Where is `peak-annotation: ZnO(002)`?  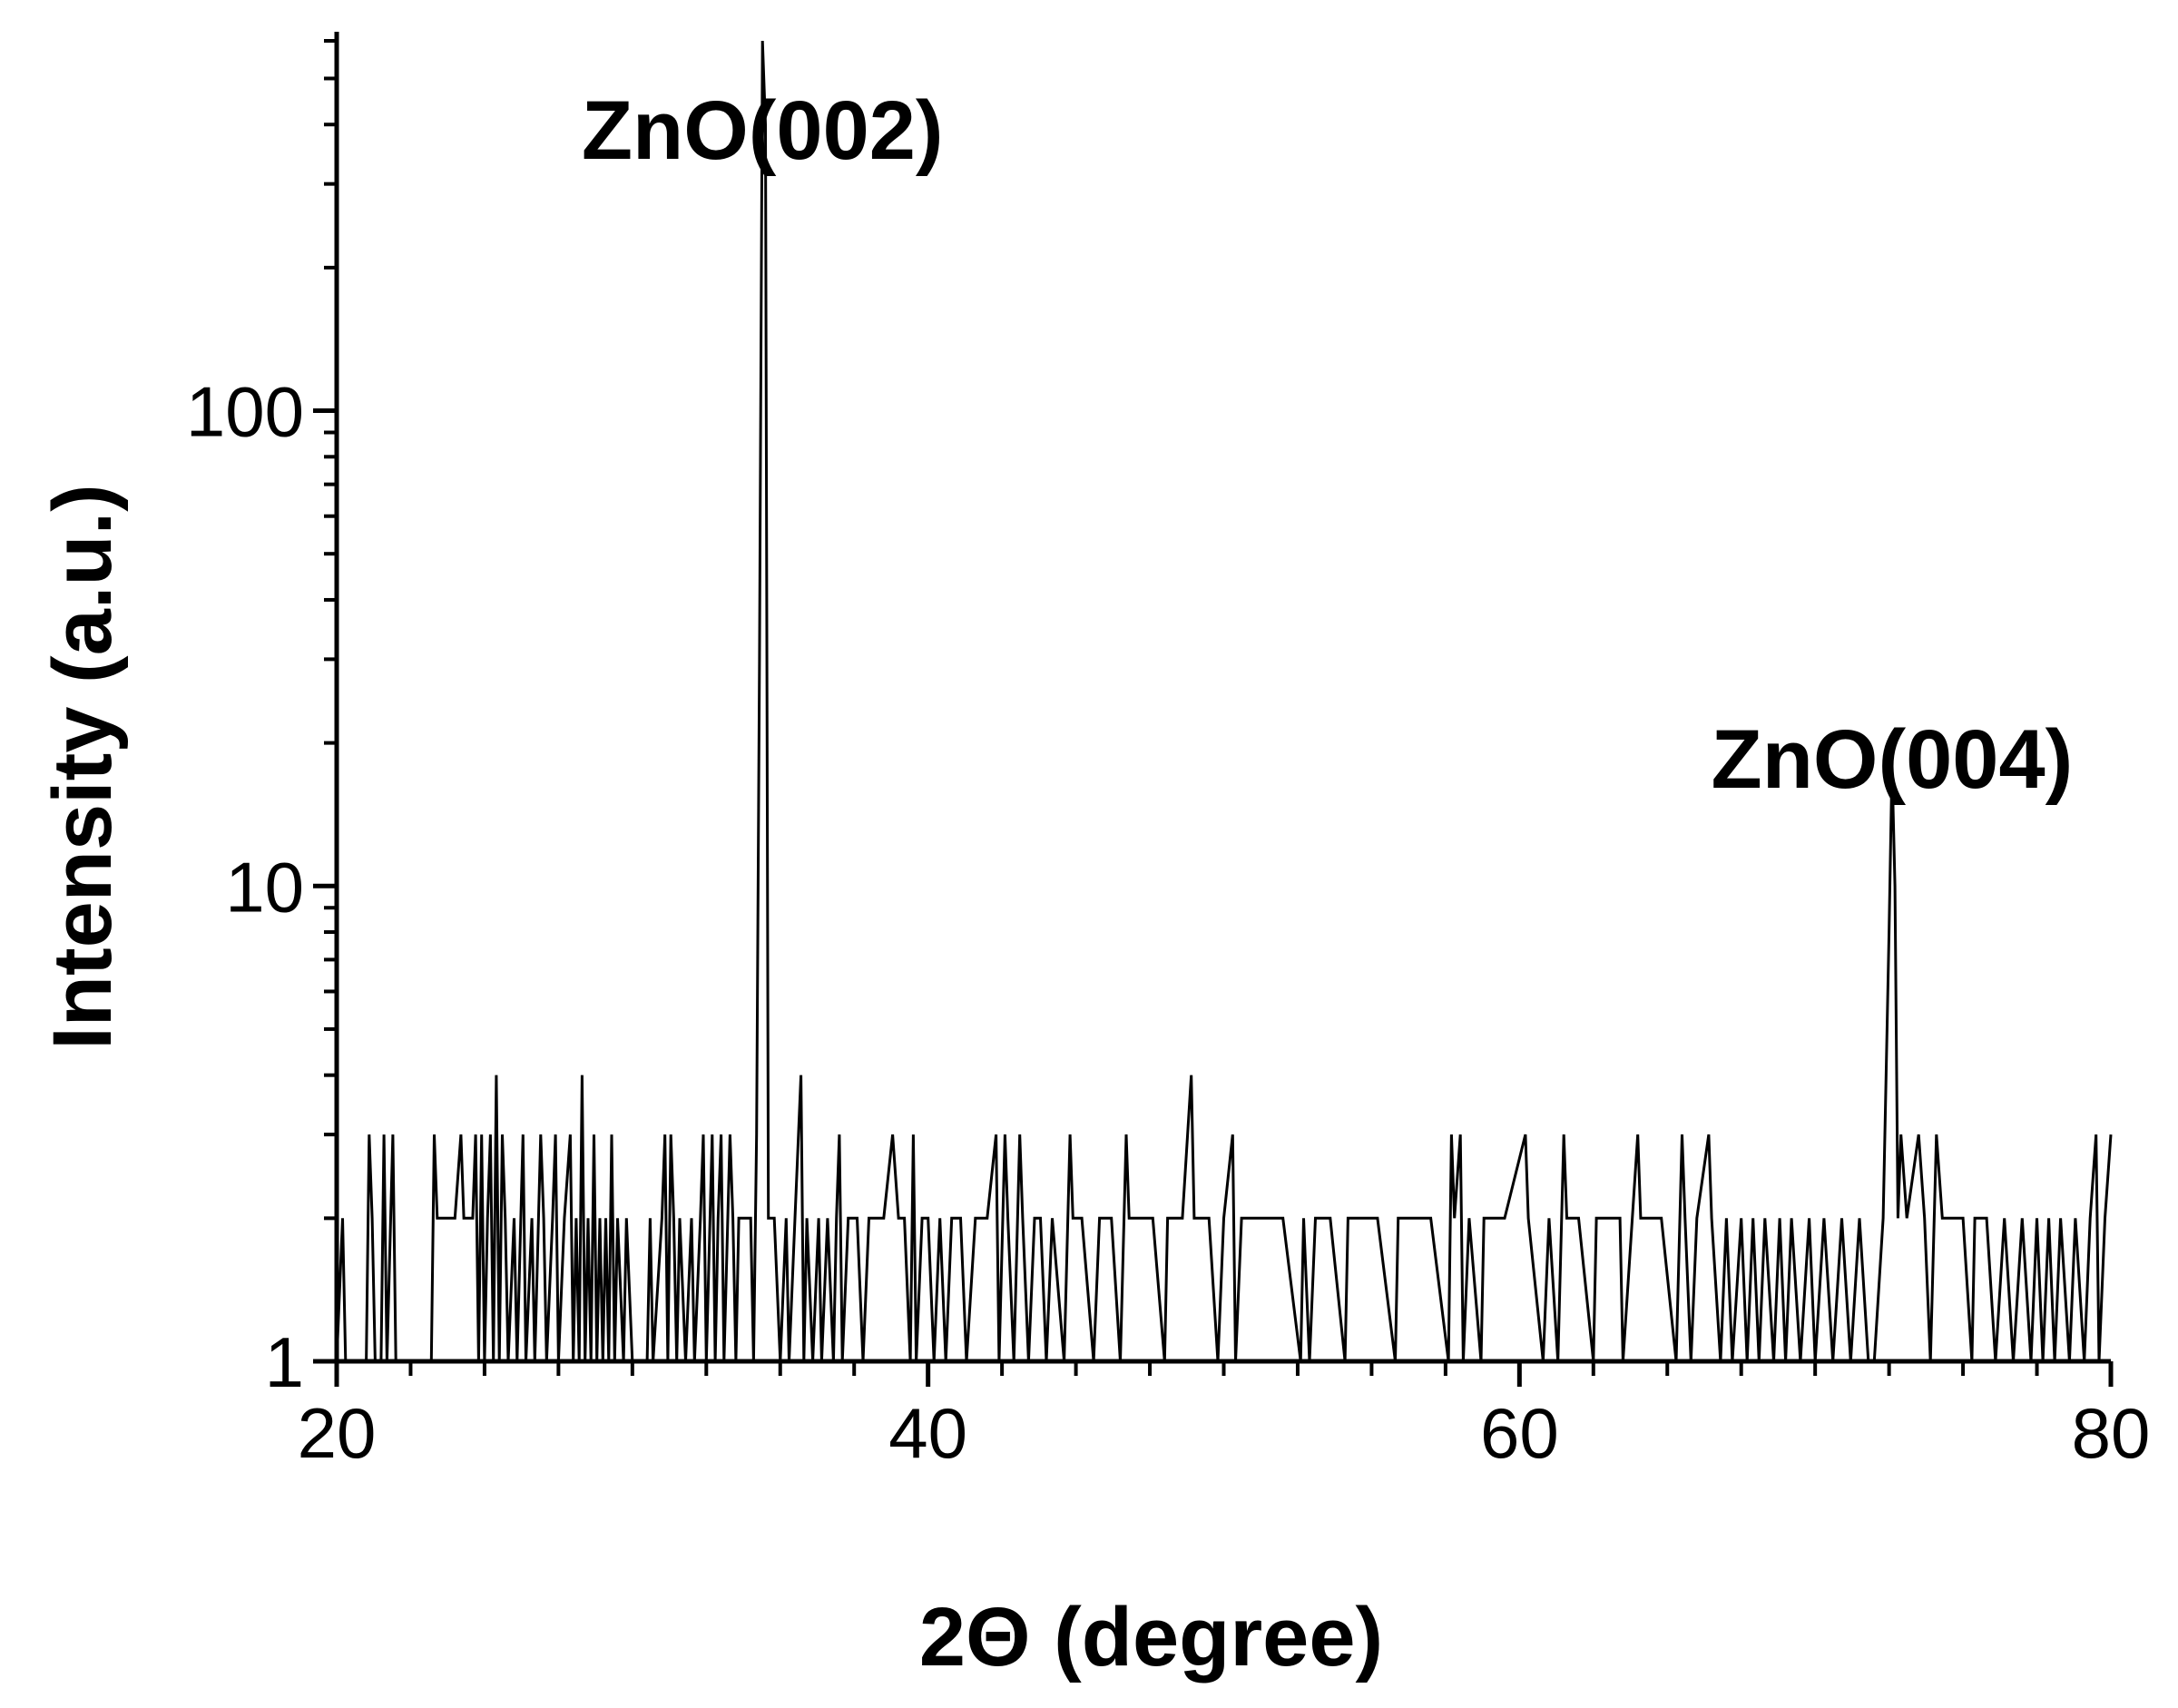 peak-annotation: ZnO(002) is located at coordinates (763, 130).